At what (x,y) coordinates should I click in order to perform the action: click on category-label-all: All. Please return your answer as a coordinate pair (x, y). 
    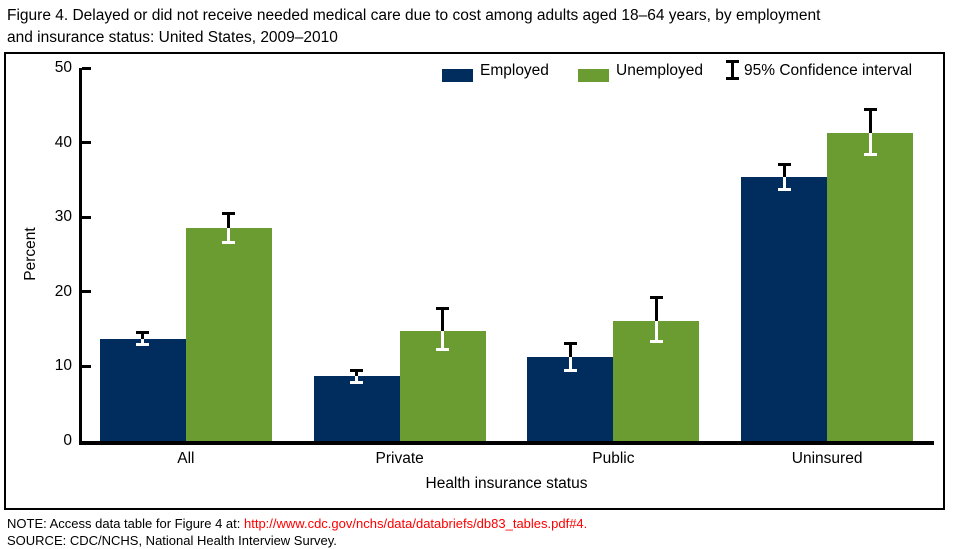
    Looking at the image, I should click on (186, 458).